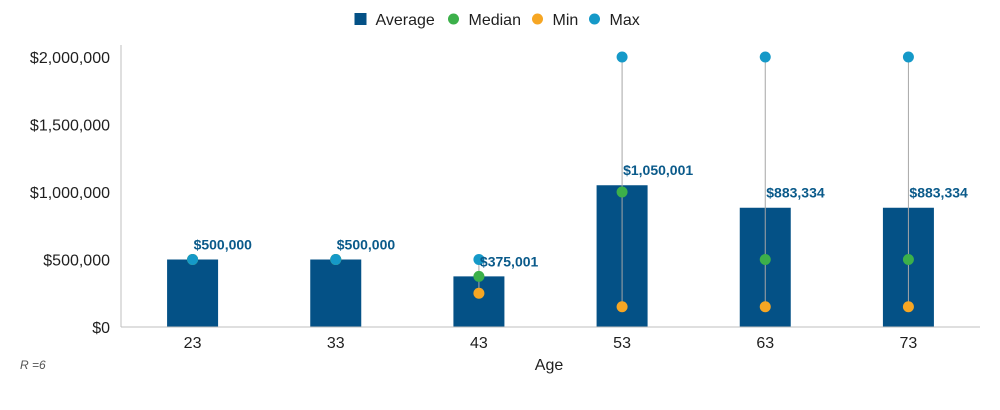 This screenshot has height=410, width=1000. Describe the element at coordinates (622, 343) in the screenshot. I see `x-tick-label: 53` at that location.